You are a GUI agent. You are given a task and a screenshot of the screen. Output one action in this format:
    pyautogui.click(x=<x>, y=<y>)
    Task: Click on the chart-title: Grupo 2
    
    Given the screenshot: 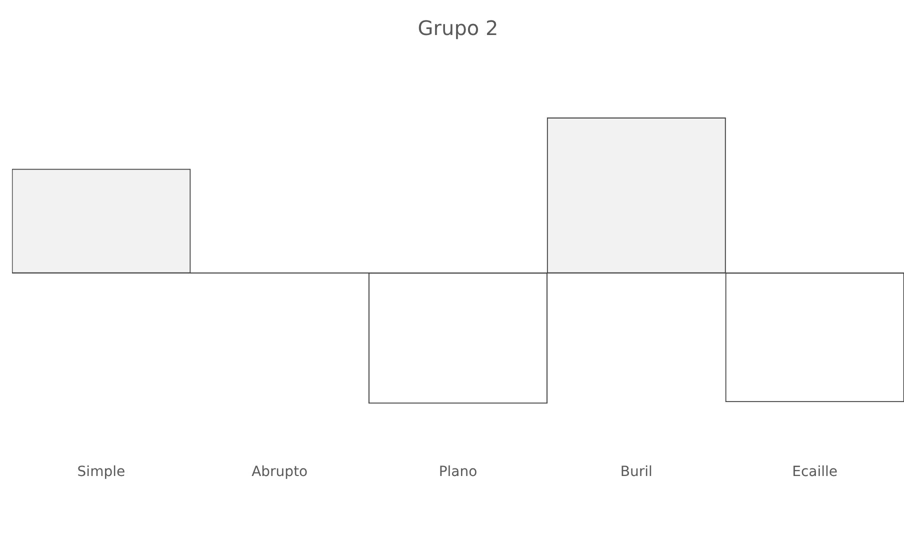 What is the action you would take?
    pyautogui.click(x=458, y=28)
    